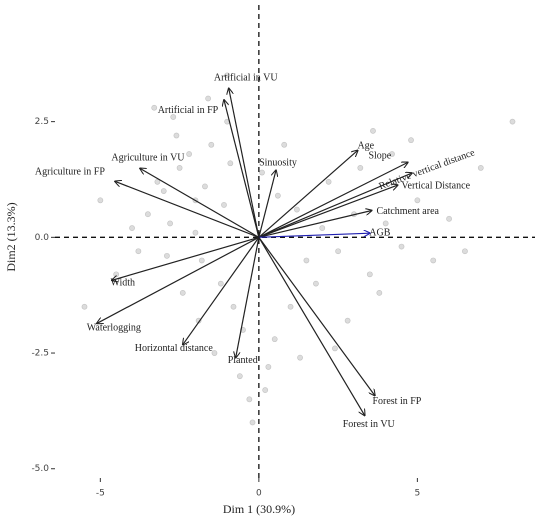 This screenshot has width=550, height=521. Describe the element at coordinates (369, 424) in the screenshot. I see `vector-label: Forest in VU` at that location.